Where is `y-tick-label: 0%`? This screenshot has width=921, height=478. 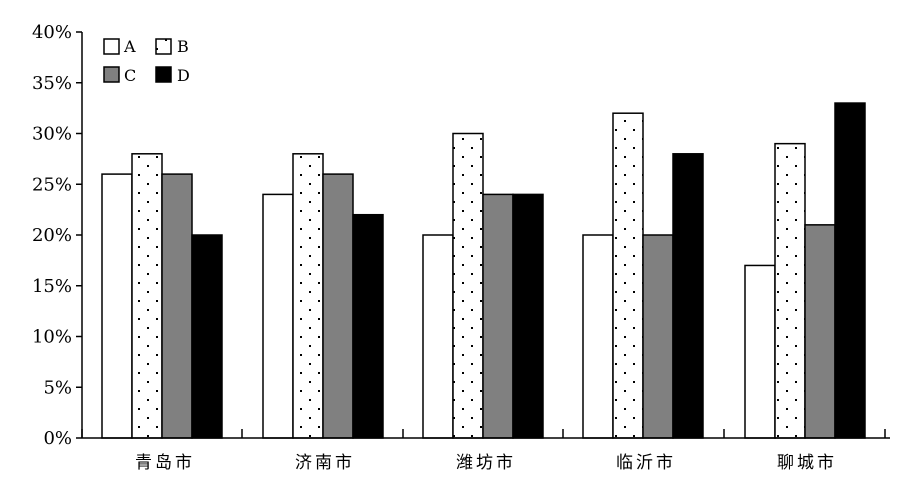 y-tick-label: 0% is located at coordinates (57, 438).